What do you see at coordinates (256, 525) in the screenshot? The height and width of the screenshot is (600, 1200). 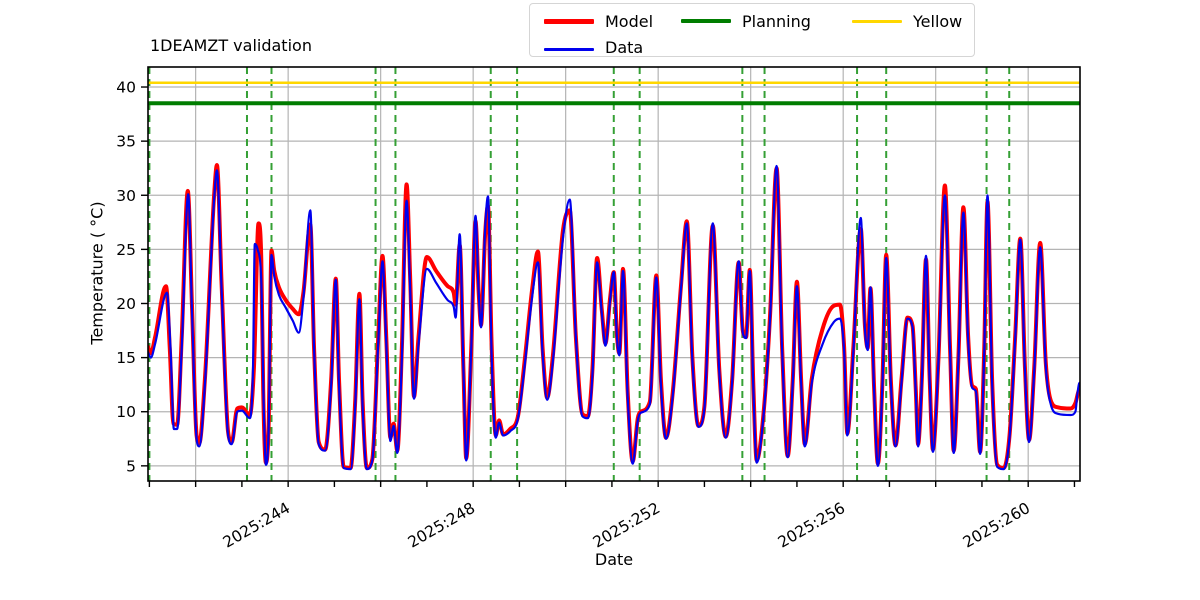 I see `x-tick-label: 2025:244` at bounding box center [256, 525].